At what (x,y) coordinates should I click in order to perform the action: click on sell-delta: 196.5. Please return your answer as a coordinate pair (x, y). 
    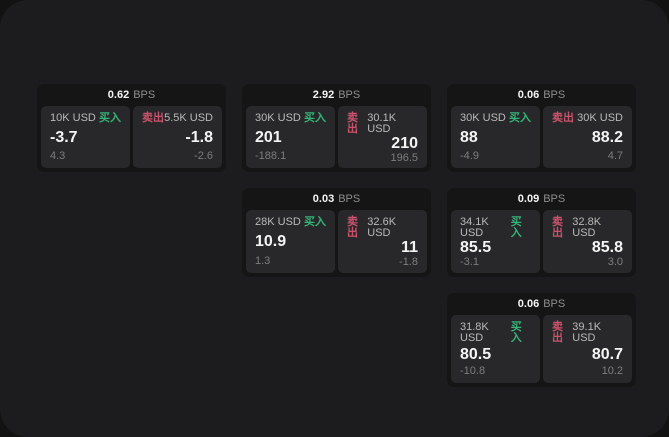
    Looking at the image, I should click on (404, 157).